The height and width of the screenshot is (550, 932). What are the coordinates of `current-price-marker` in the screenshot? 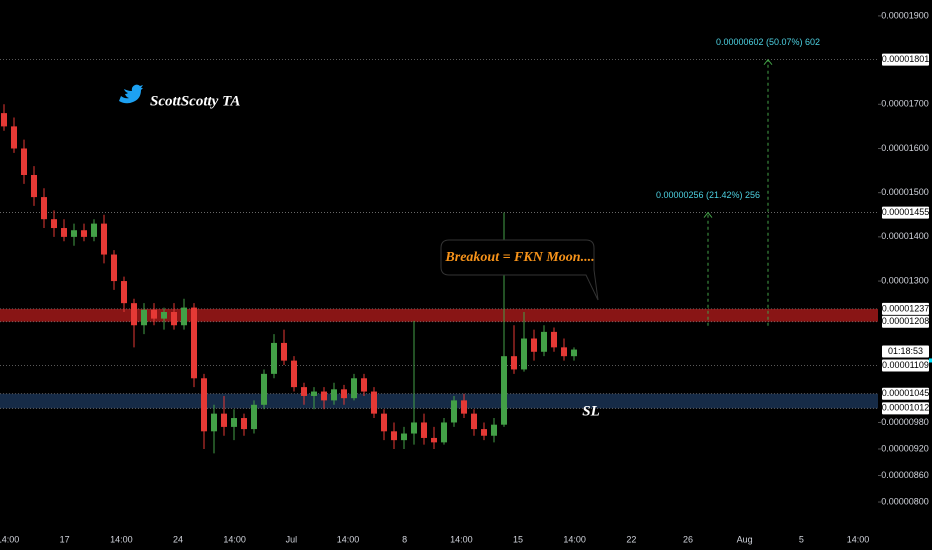 It's located at (930, 360).